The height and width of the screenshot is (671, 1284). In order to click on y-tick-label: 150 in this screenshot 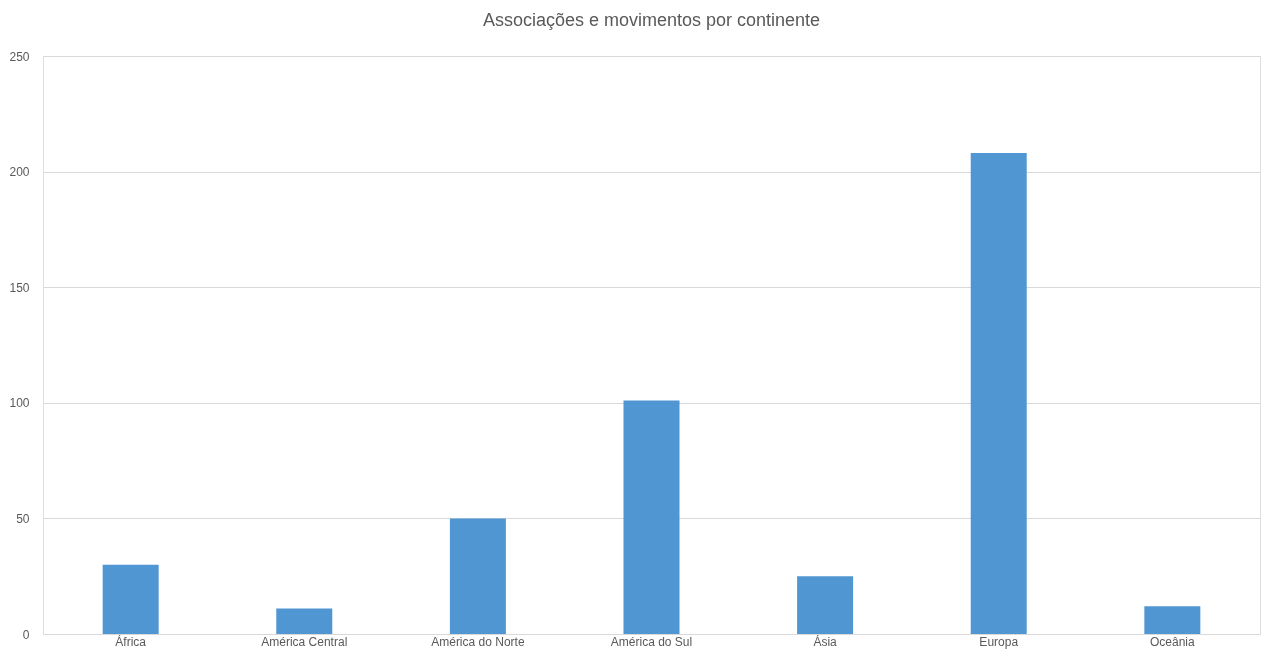, I will do `click(19, 287)`.